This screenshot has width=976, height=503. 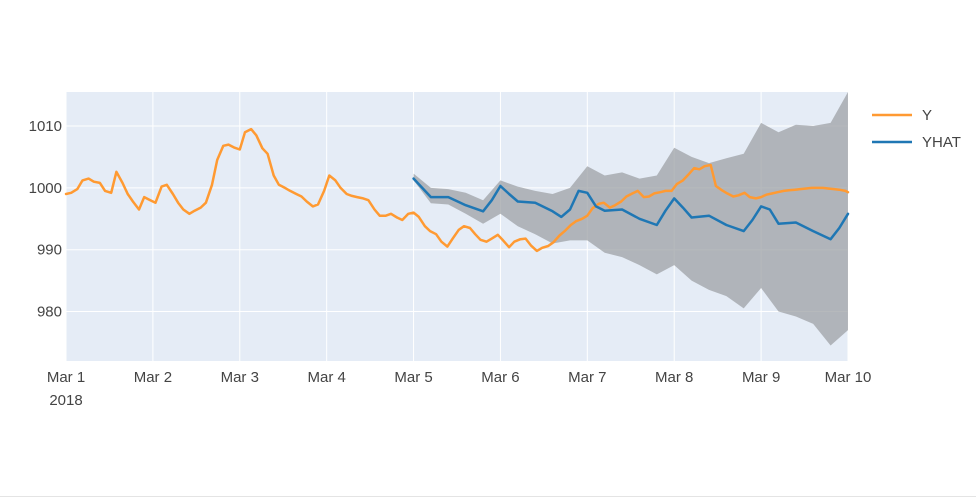 What do you see at coordinates (916, 129) in the screenshot?
I see `legend: Y YHAT` at bounding box center [916, 129].